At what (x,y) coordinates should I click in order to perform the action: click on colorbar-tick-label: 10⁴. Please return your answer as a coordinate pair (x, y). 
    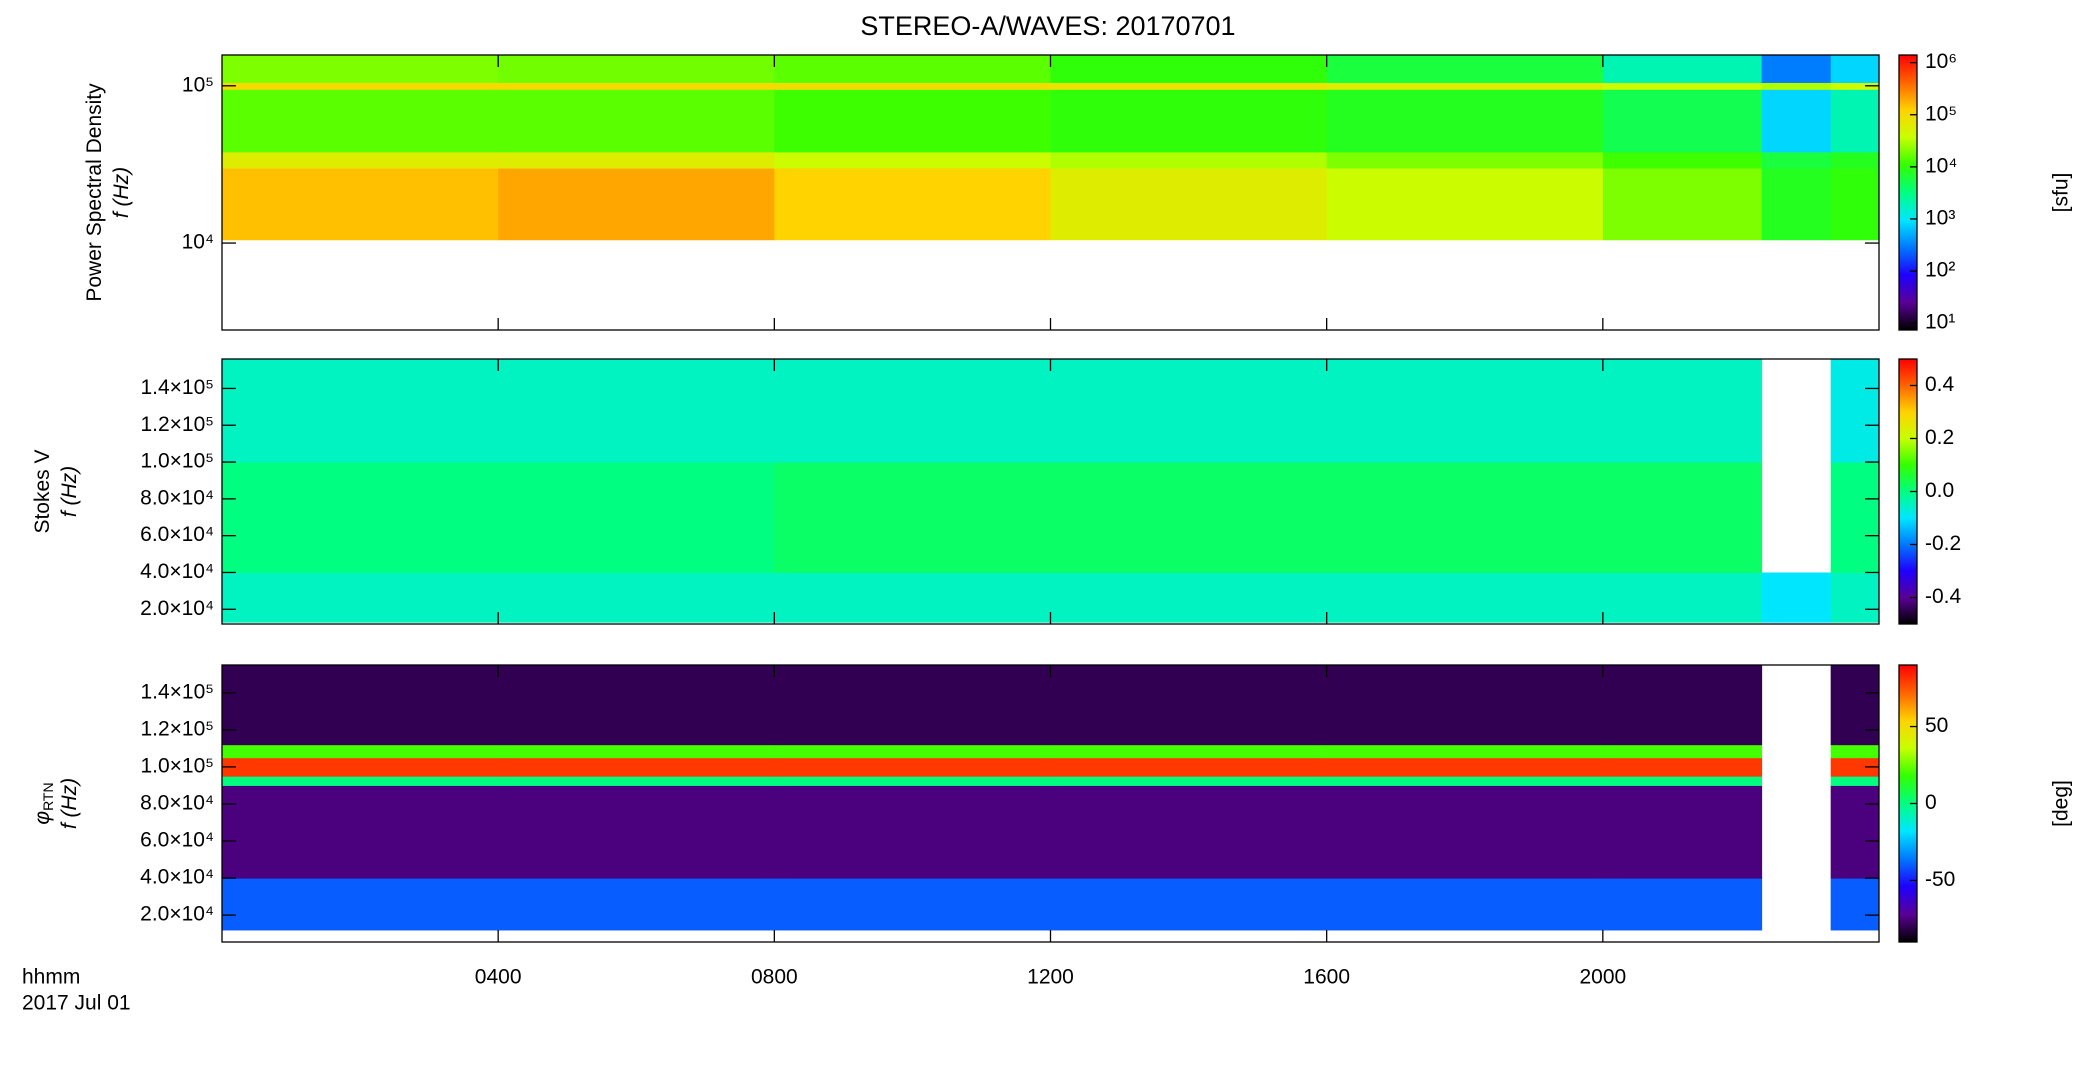
    Looking at the image, I should click on (1941, 165).